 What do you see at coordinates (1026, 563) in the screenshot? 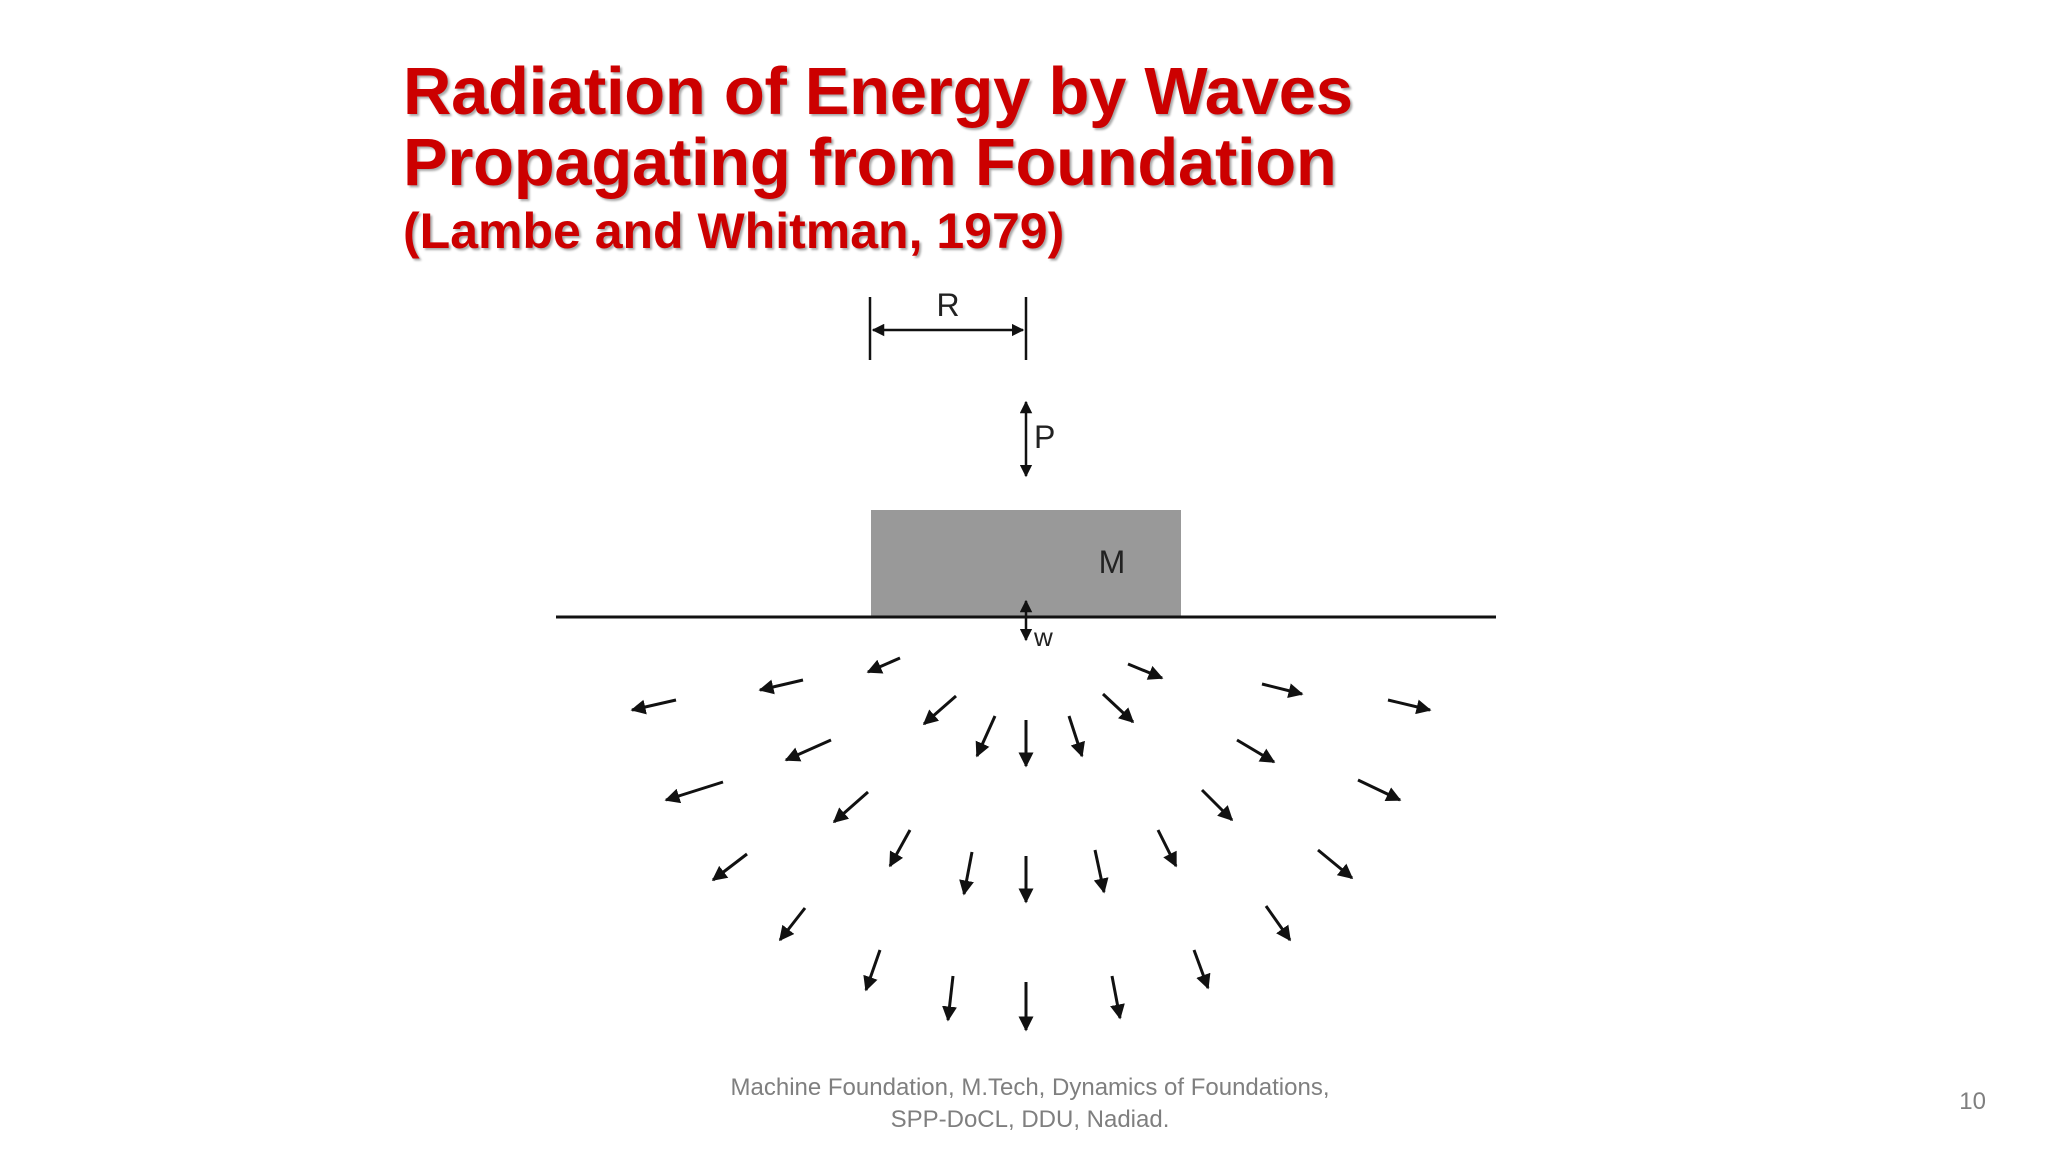
I see `foundation-mass-block` at bounding box center [1026, 563].